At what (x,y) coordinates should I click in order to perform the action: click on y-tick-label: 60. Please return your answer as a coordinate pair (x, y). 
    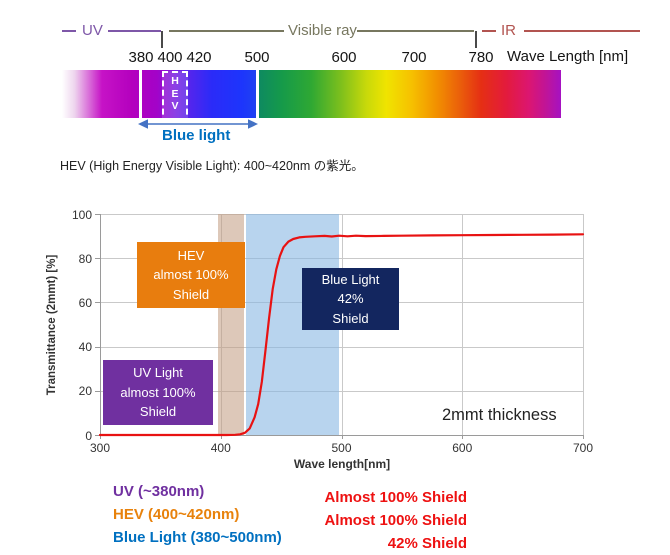
    Looking at the image, I should click on (85, 302).